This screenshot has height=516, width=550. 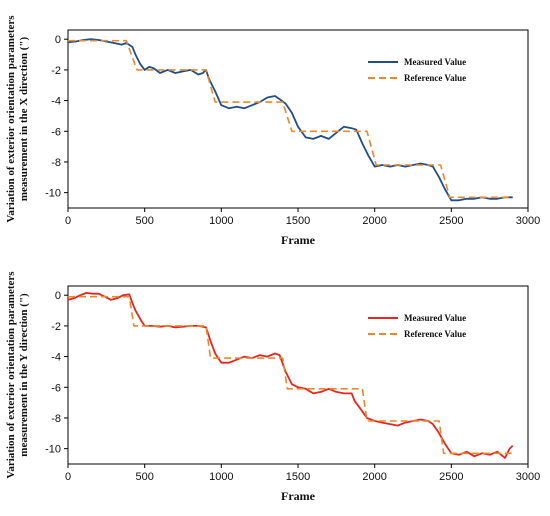 I want to click on y-axis-title-line-2: measurement in the Y direction ("), so click(x=24, y=375).